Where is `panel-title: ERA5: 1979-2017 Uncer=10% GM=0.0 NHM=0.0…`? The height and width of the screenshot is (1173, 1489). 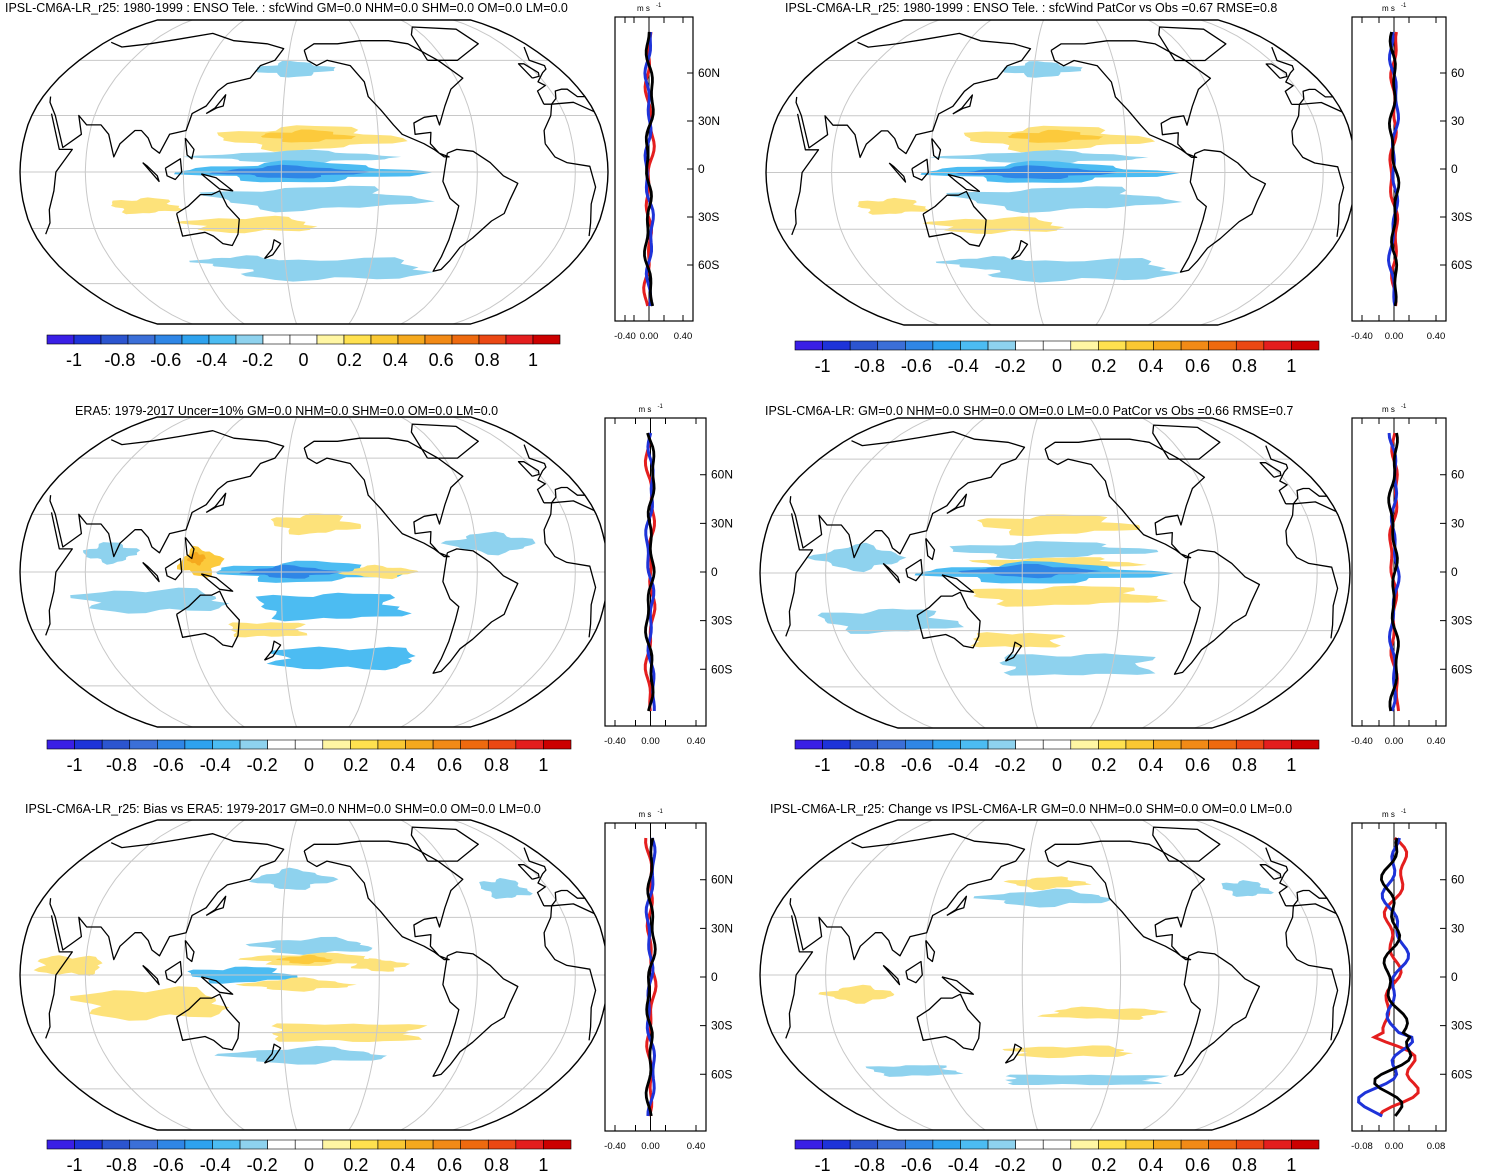
panel-title: ERA5: 1979-2017 Uncer=10% GM=0.0 NHM=0.0… is located at coordinates (286, 411).